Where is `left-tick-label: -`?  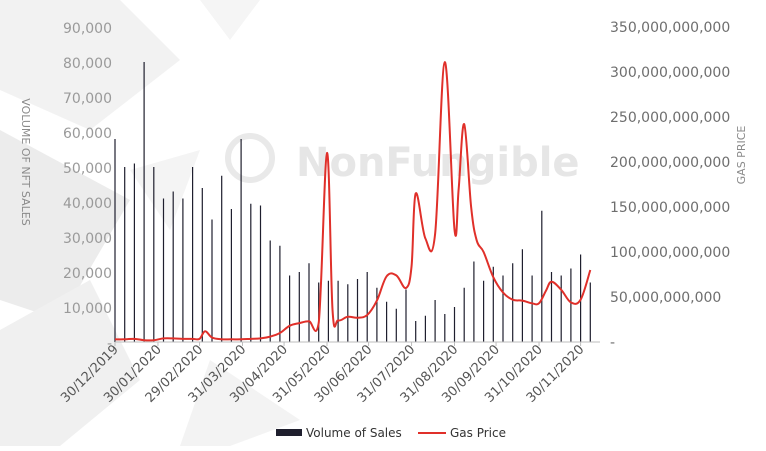 left-tick-label: - is located at coordinates (109, 344).